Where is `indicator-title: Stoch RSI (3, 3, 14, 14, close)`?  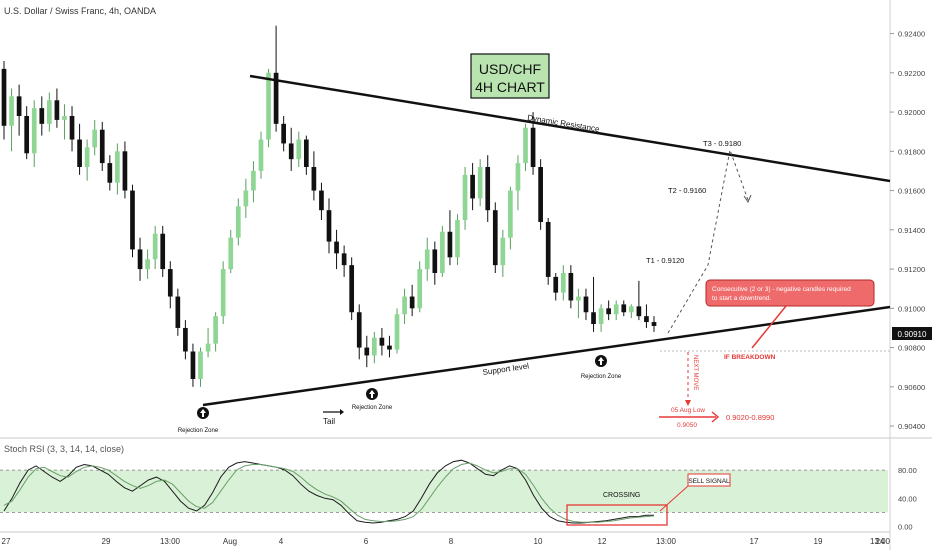
indicator-title: Stoch RSI (3, 3, 14, 14, close) is located at coordinates (64, 449).